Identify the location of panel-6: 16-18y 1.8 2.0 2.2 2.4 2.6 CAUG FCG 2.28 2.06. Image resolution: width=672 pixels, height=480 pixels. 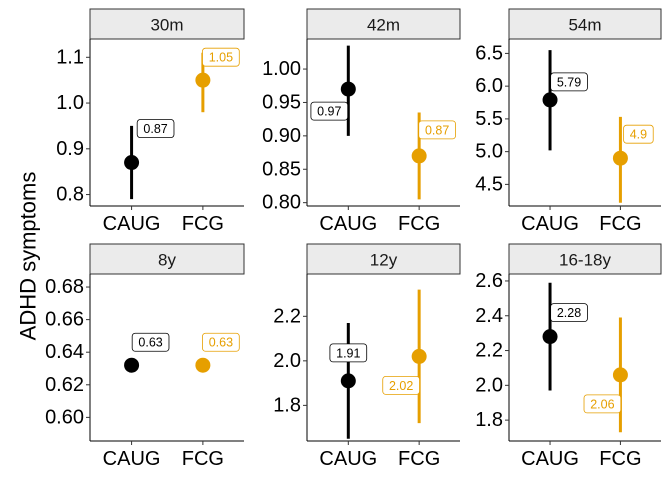
(568, 356).